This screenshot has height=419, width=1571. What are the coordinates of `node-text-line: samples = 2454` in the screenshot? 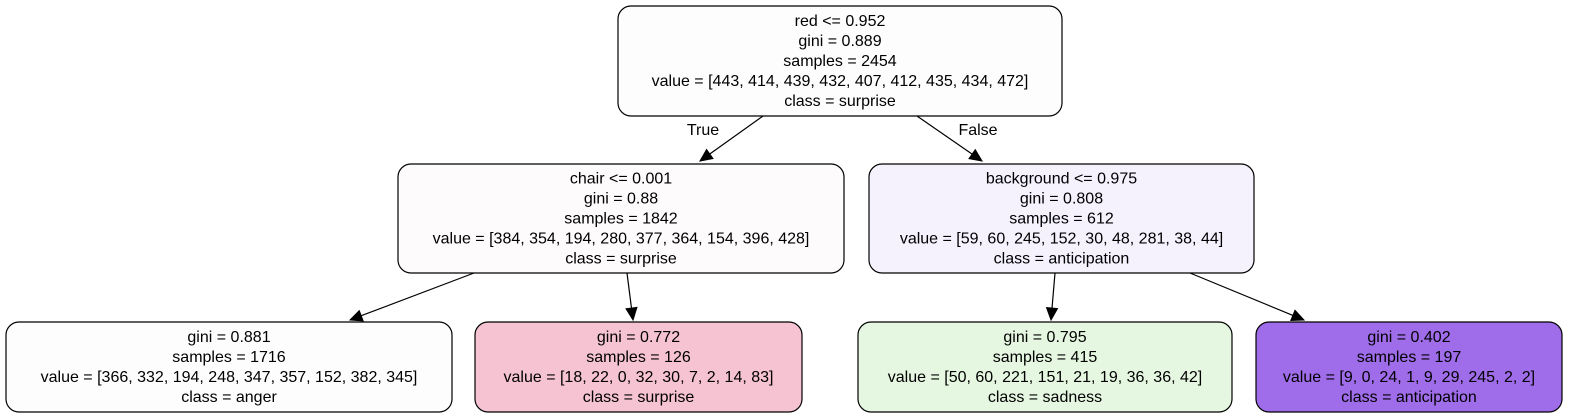 It's located at (840, 61).